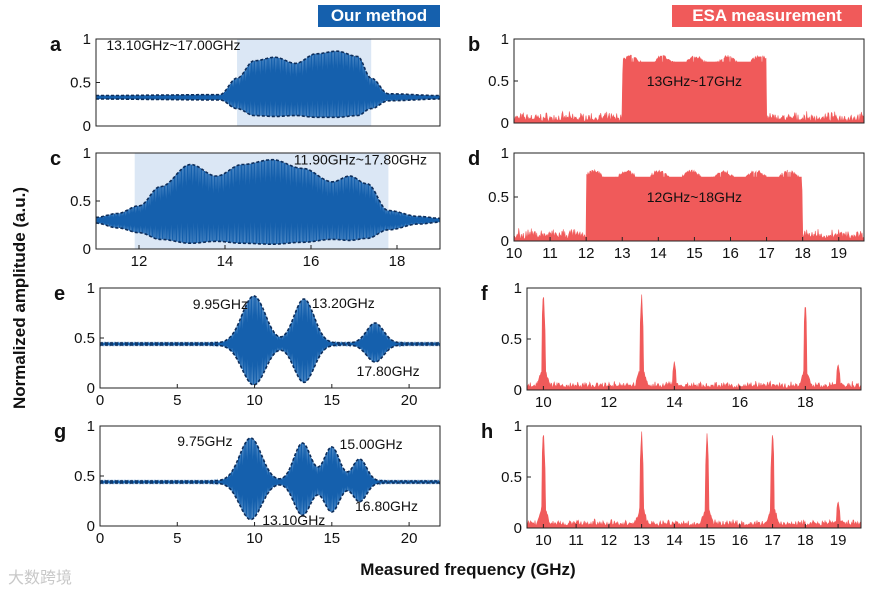 The height and width of the screenshot is (593, 873). I want to click on annotation-label: 17.80GHz, so click(388, 371).